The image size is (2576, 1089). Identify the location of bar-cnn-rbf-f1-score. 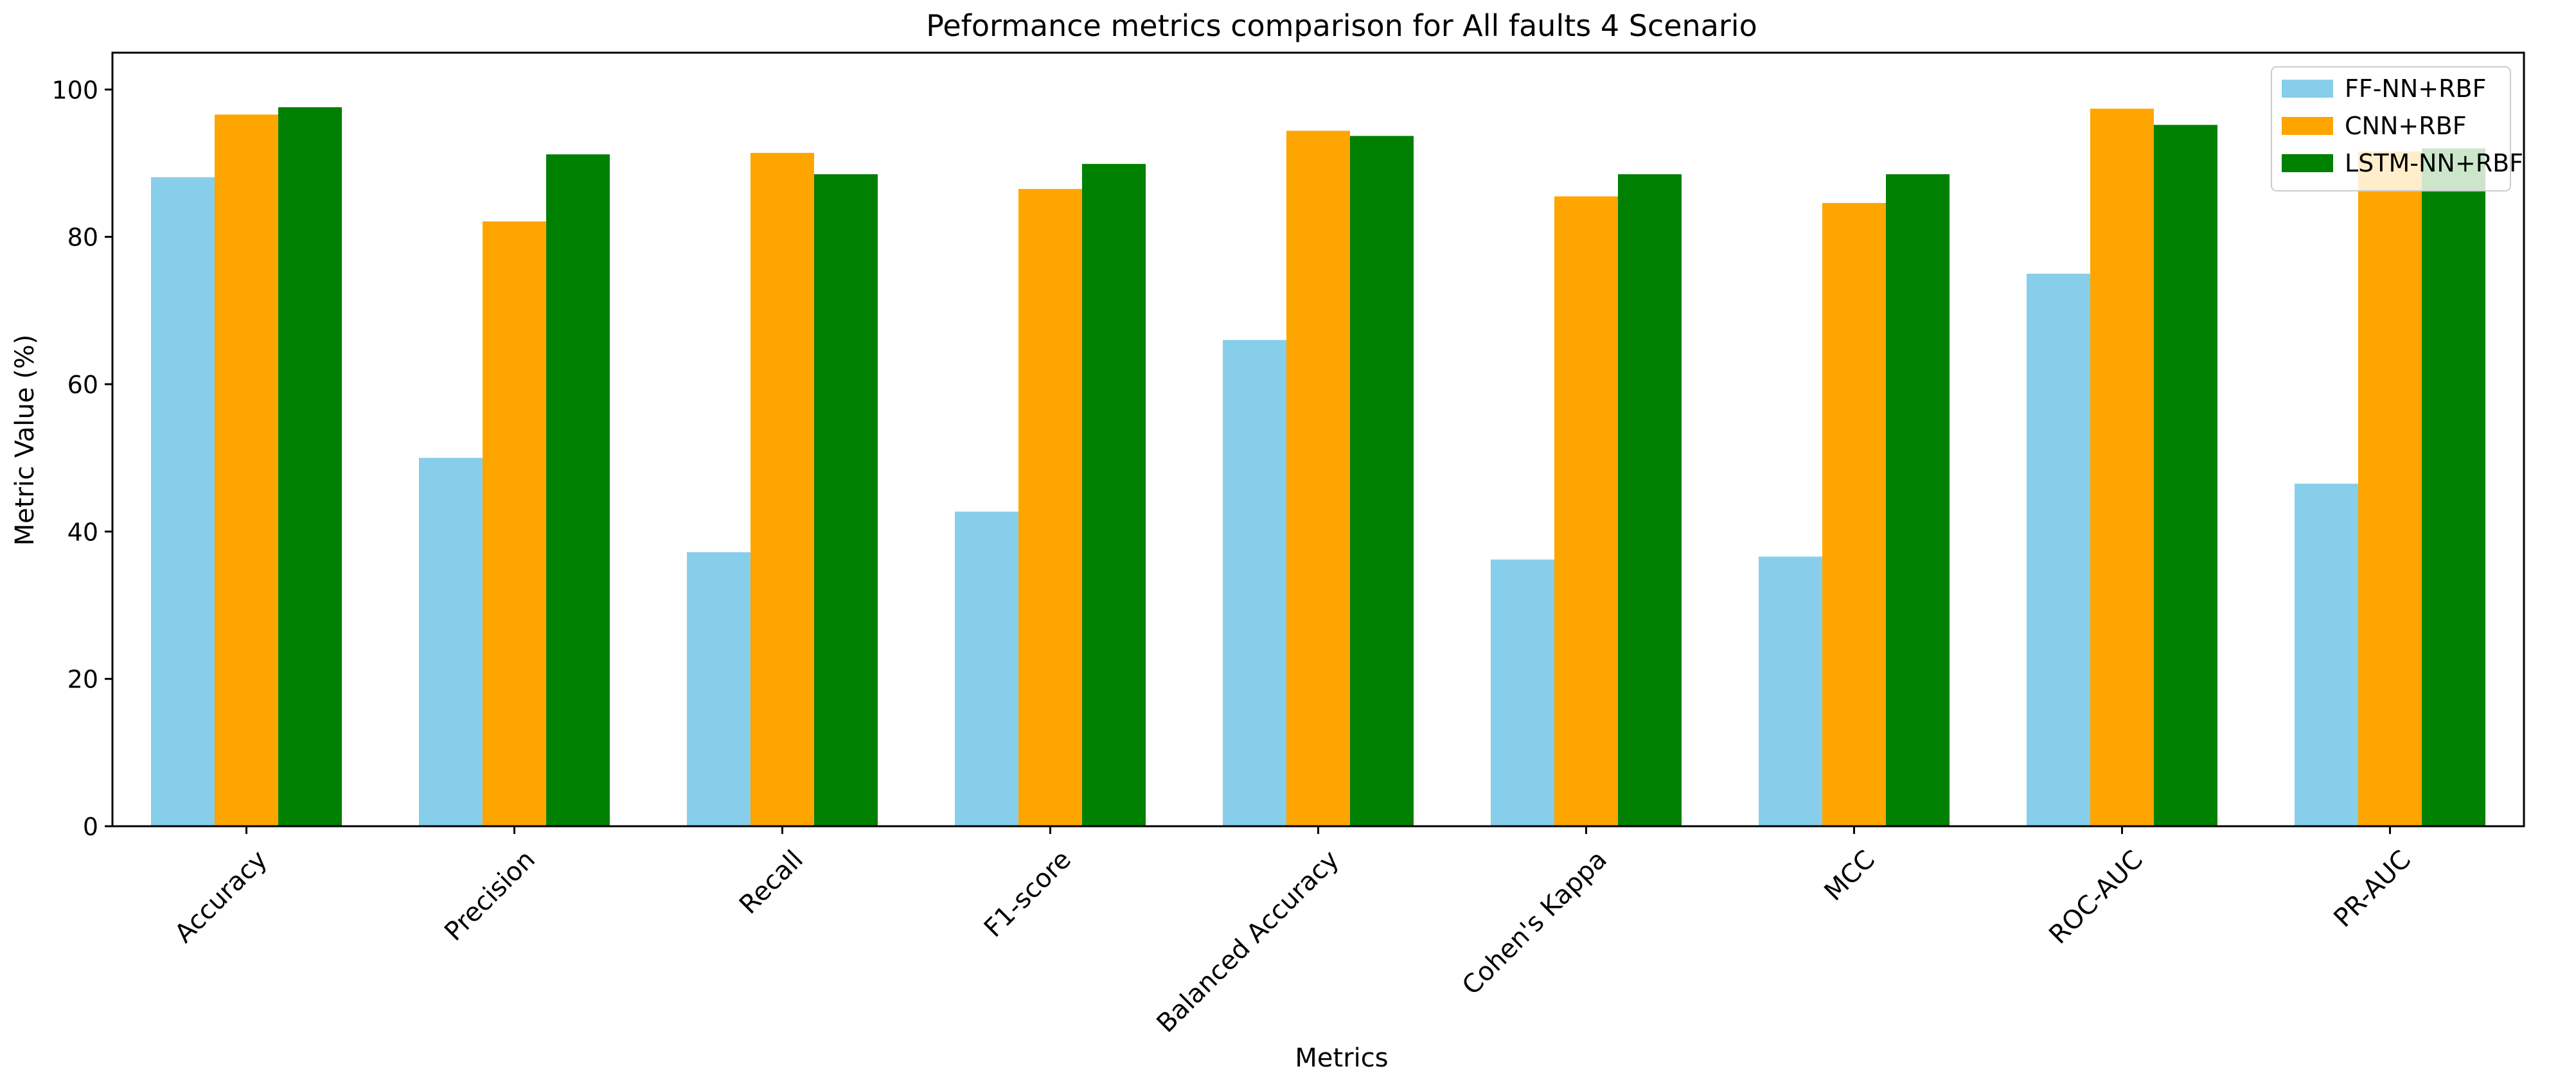
(1050, 508).